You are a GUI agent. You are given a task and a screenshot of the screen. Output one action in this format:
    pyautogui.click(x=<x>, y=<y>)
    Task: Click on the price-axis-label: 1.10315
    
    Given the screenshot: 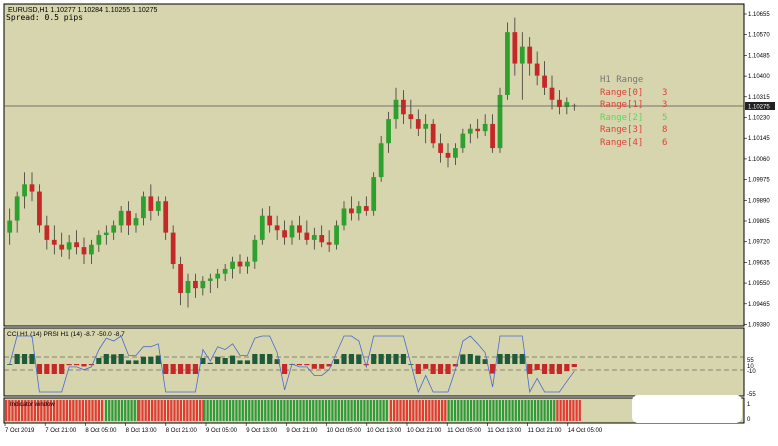 What is the action you would take?
    pyautogui.click(x=759, y=98)
    